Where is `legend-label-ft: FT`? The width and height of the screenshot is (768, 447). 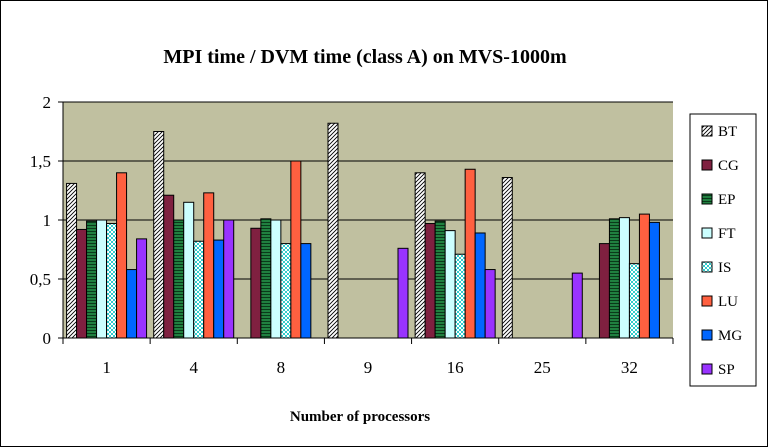
legend-label-ft: FT is located at coordinates (727, 234).